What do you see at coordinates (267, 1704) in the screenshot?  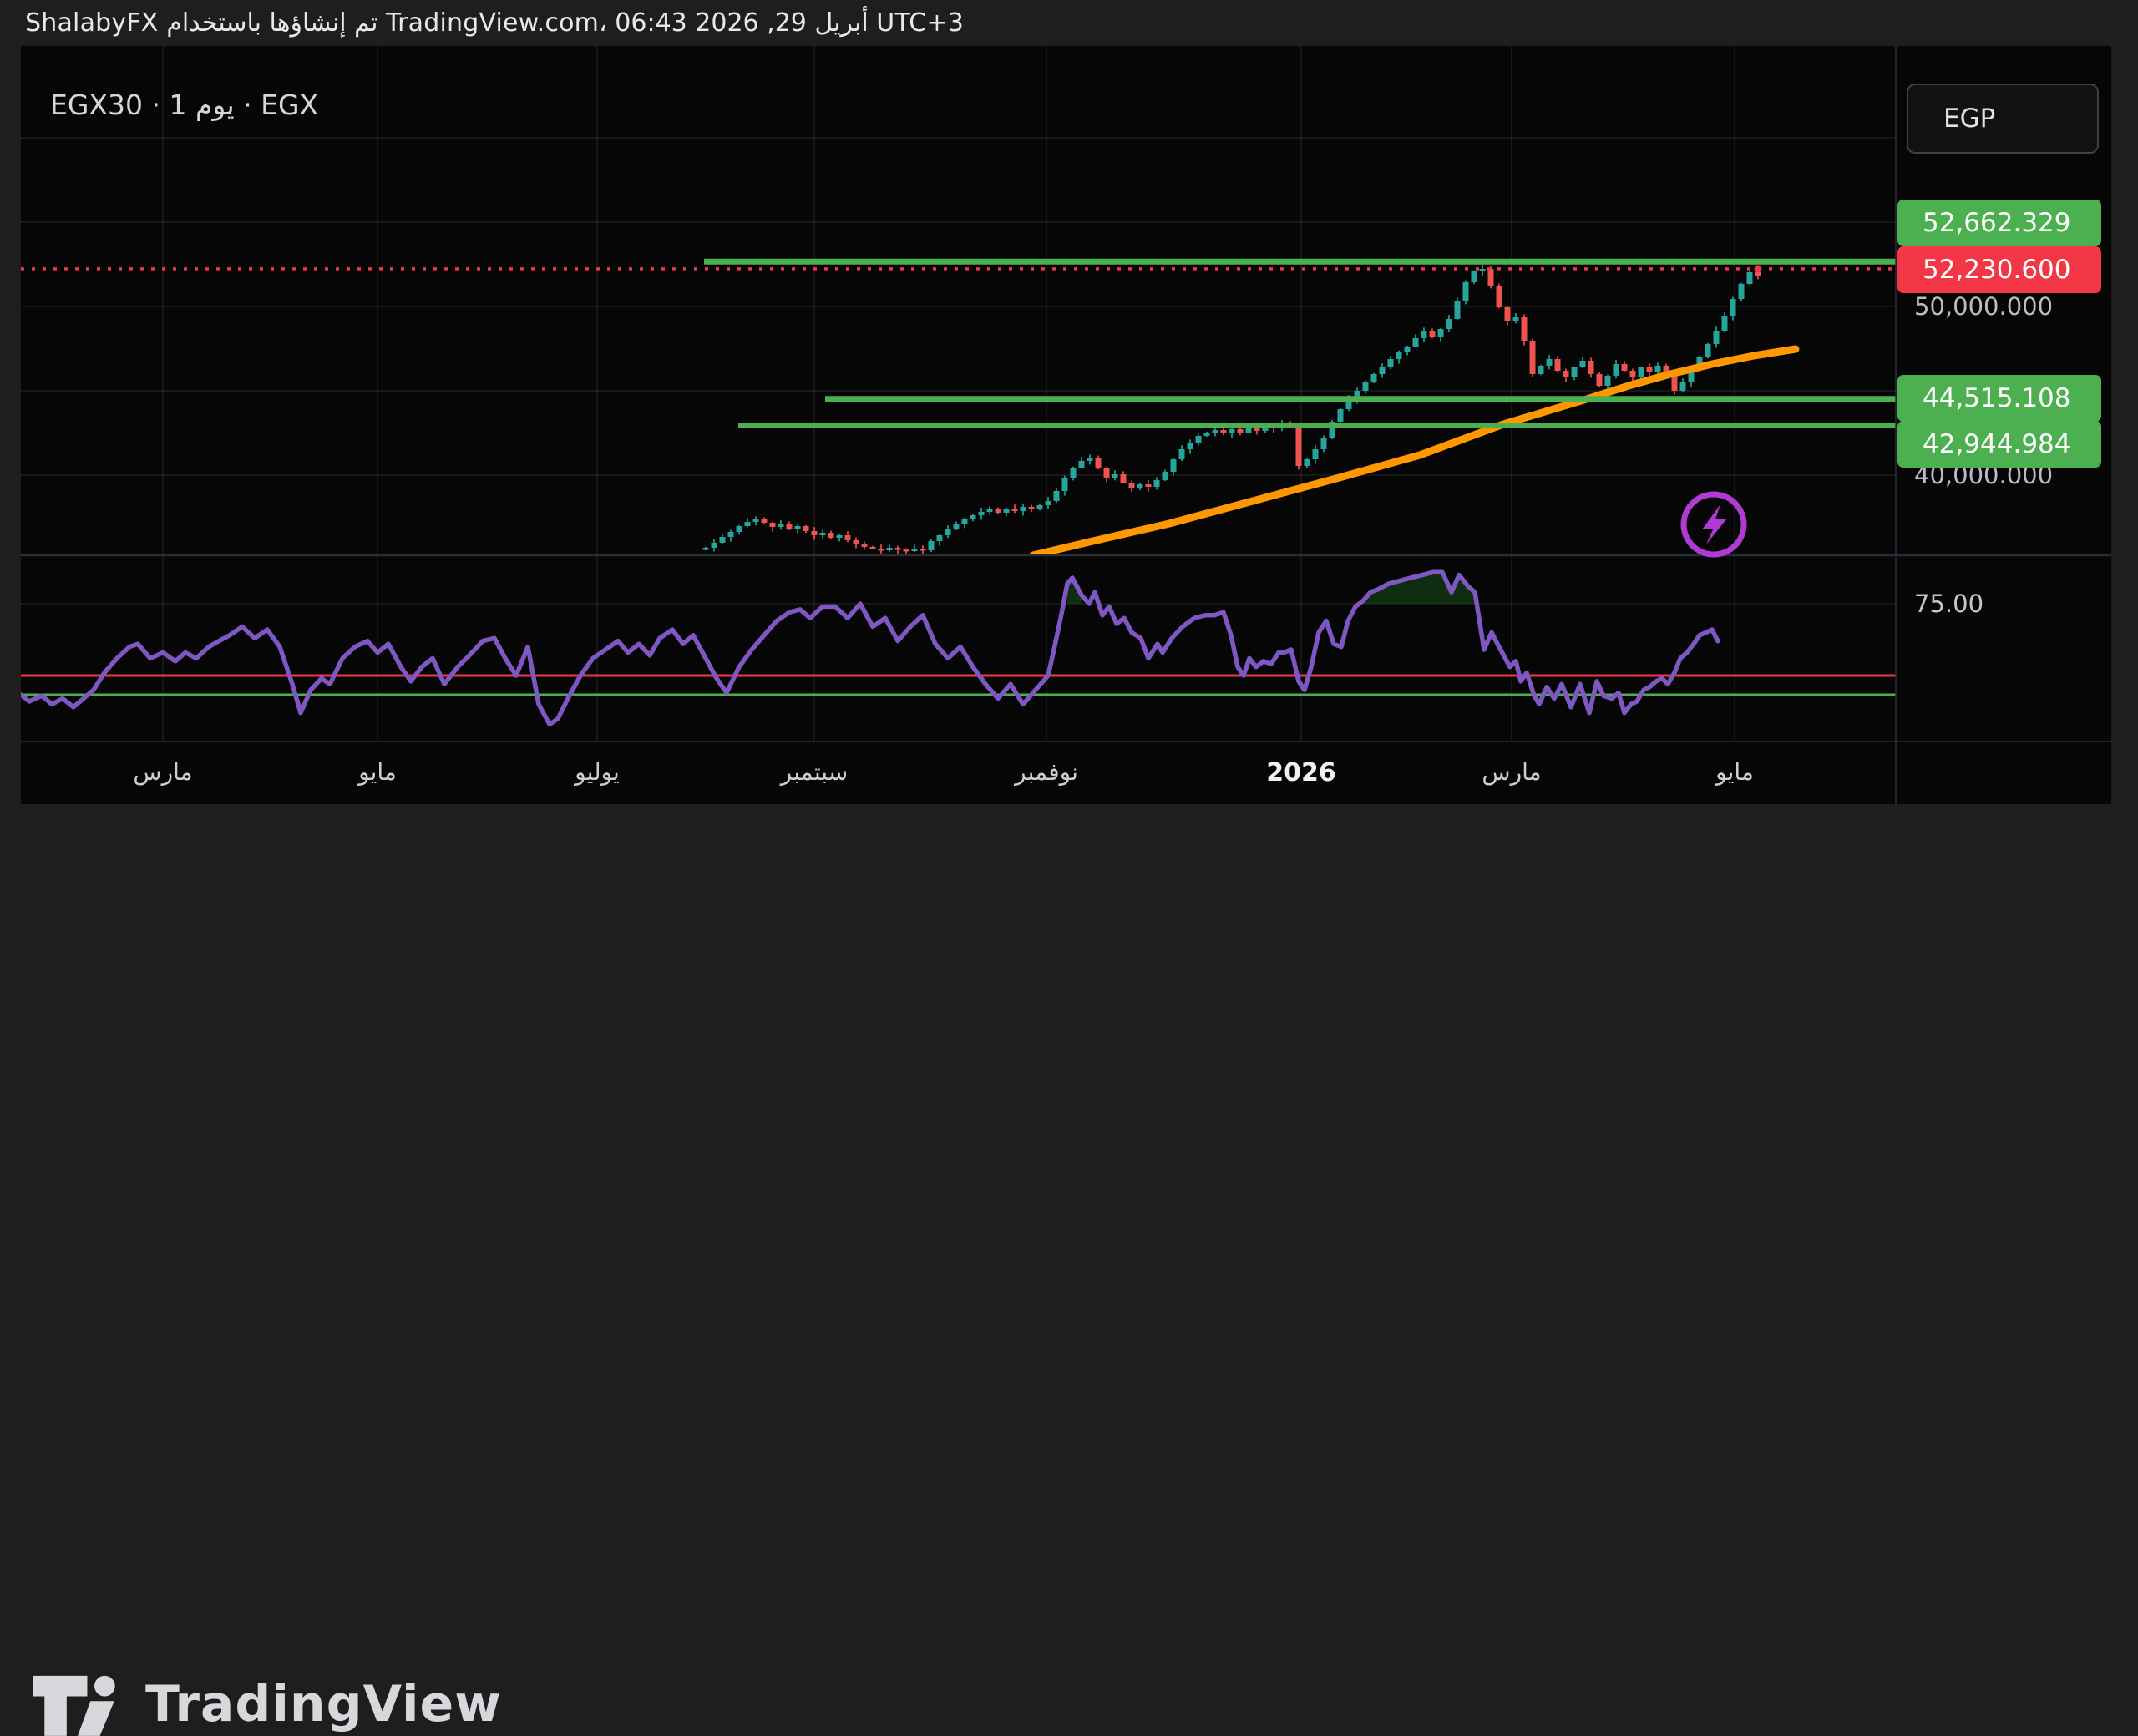 I see `tradingview-brand: TradingView` at bounding box center [267, 1704].